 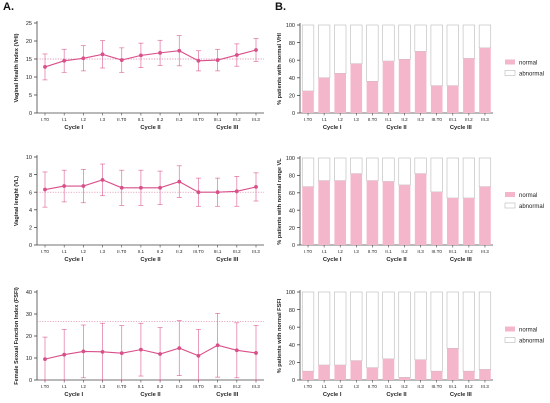 What do you see at coordinates (73, 260) in the screenshot?
I see `group-label: Cycle I` at bounding box center [73, 260].